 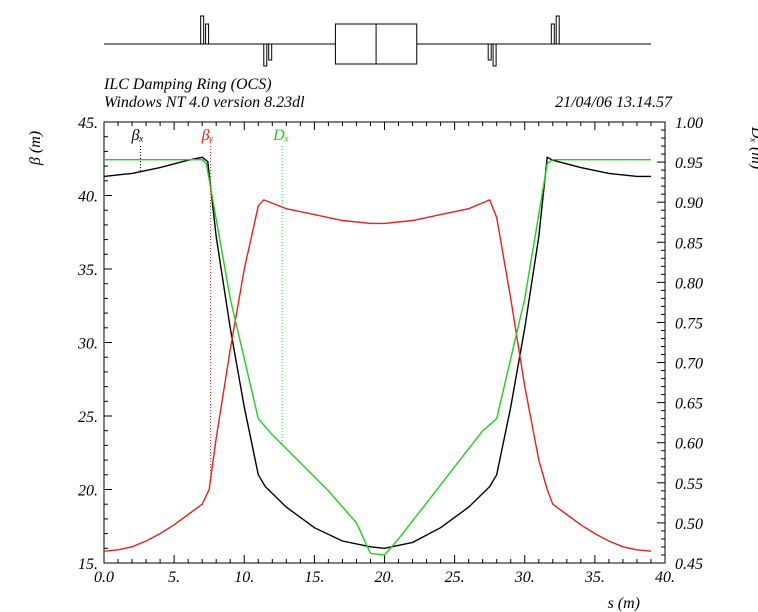 I want to click on x-tick-label: 30., so click(x=524, y=577).